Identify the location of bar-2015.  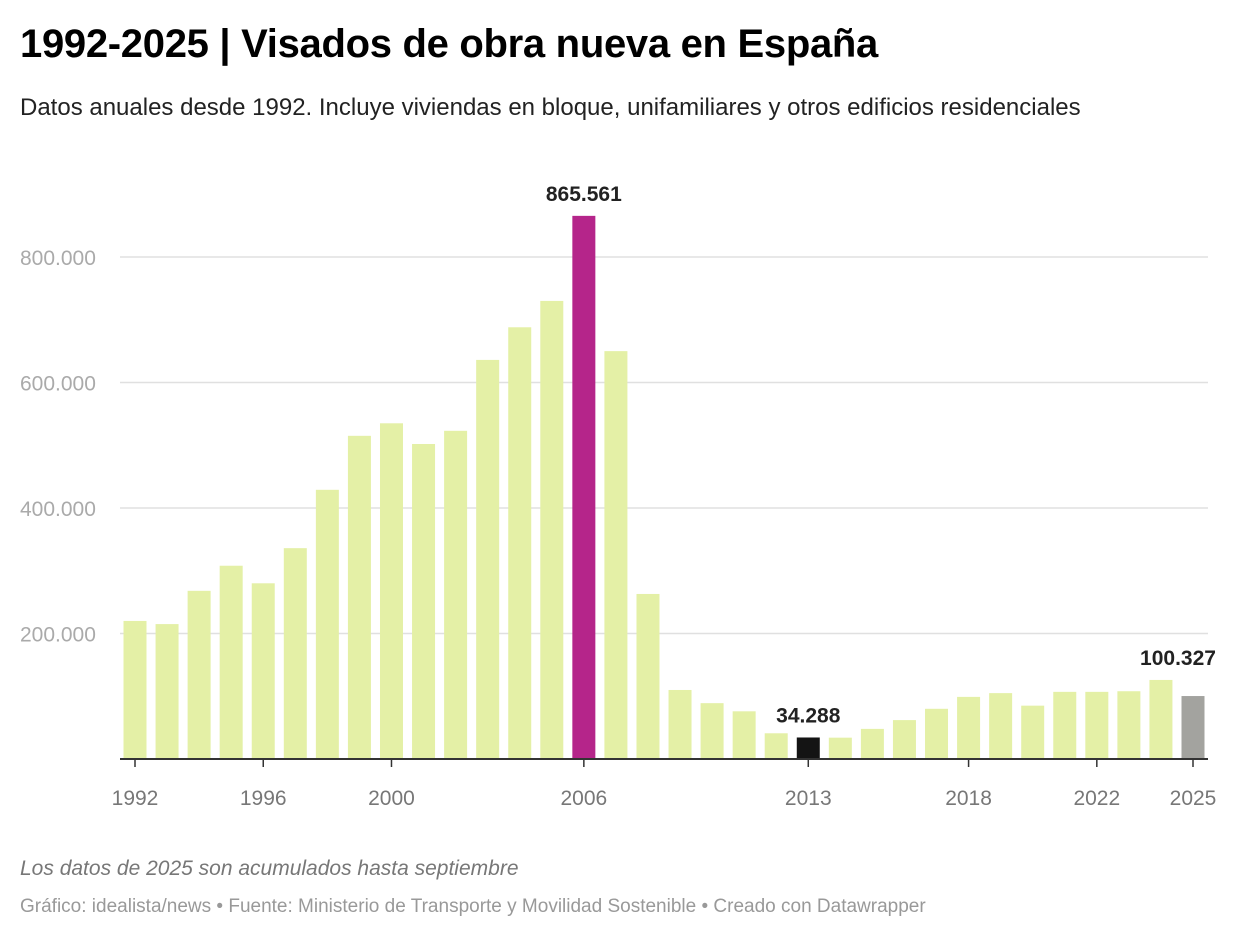
(872, 743).